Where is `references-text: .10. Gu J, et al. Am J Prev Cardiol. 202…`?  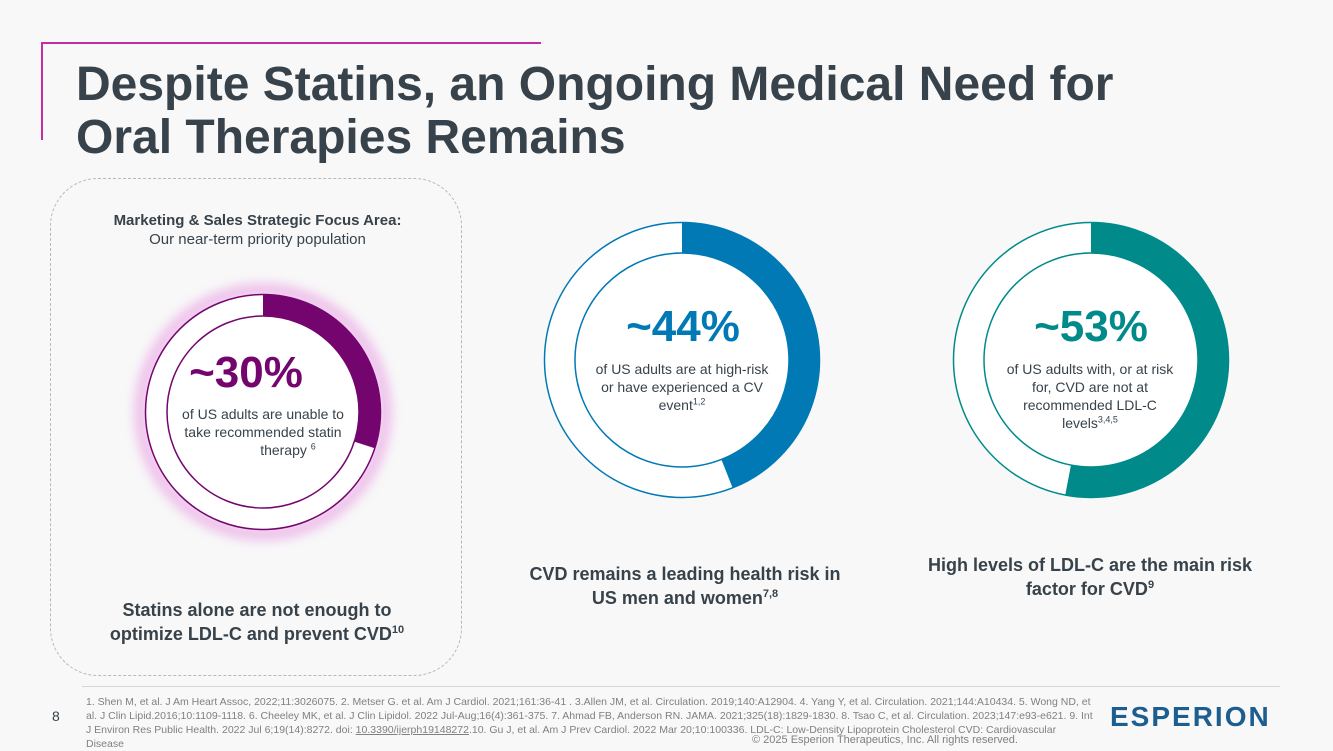 references-text: .10. Gu J, et al. Am J Prev Cardiol. 202… is located at coordinates (571, 737).